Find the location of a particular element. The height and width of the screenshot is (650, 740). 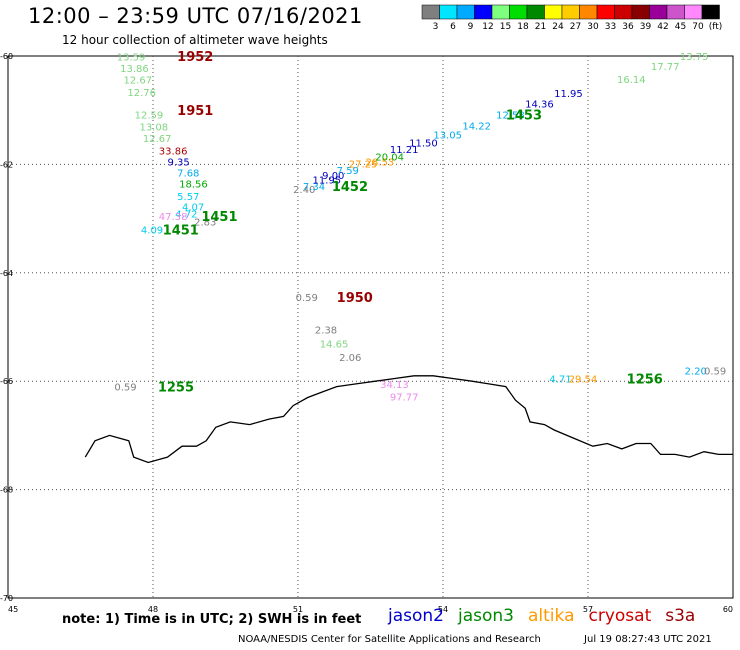

pass-time-label: 1255 is located at coordinates (176, 388).